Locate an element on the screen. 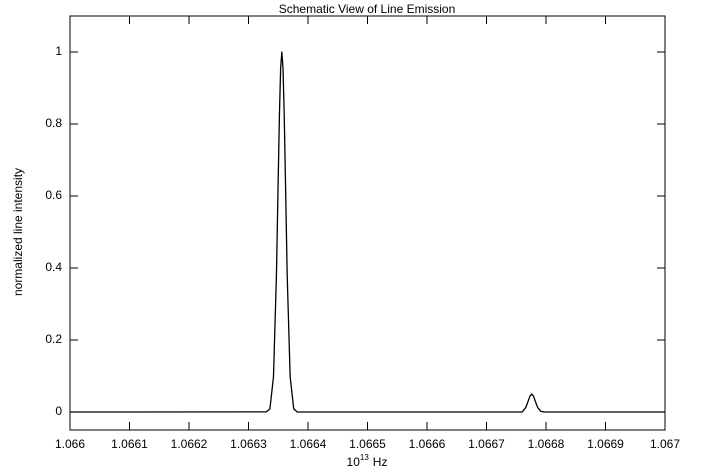 Image resolution: width=704 pixels, height=473 pixels. x-tick-label: 1.0669 is located at coordinates (605, 444).